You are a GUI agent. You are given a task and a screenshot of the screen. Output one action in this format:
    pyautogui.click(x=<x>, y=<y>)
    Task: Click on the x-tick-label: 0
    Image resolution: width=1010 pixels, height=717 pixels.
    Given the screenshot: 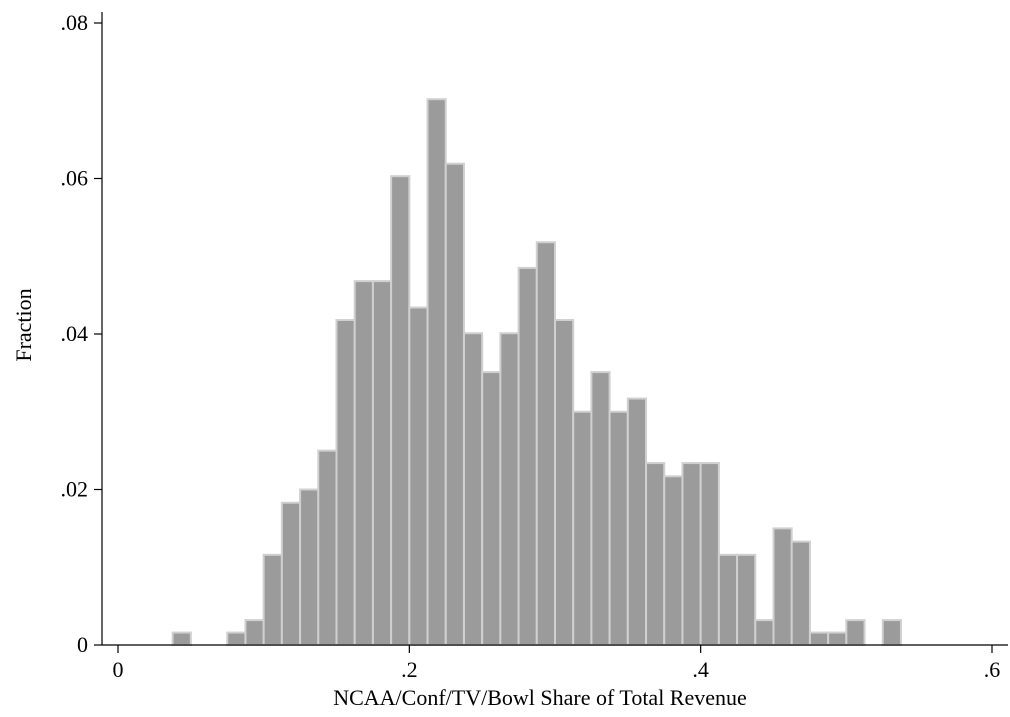 What is the action you would take?
    pyautogui.click(x=118, y=669)
    